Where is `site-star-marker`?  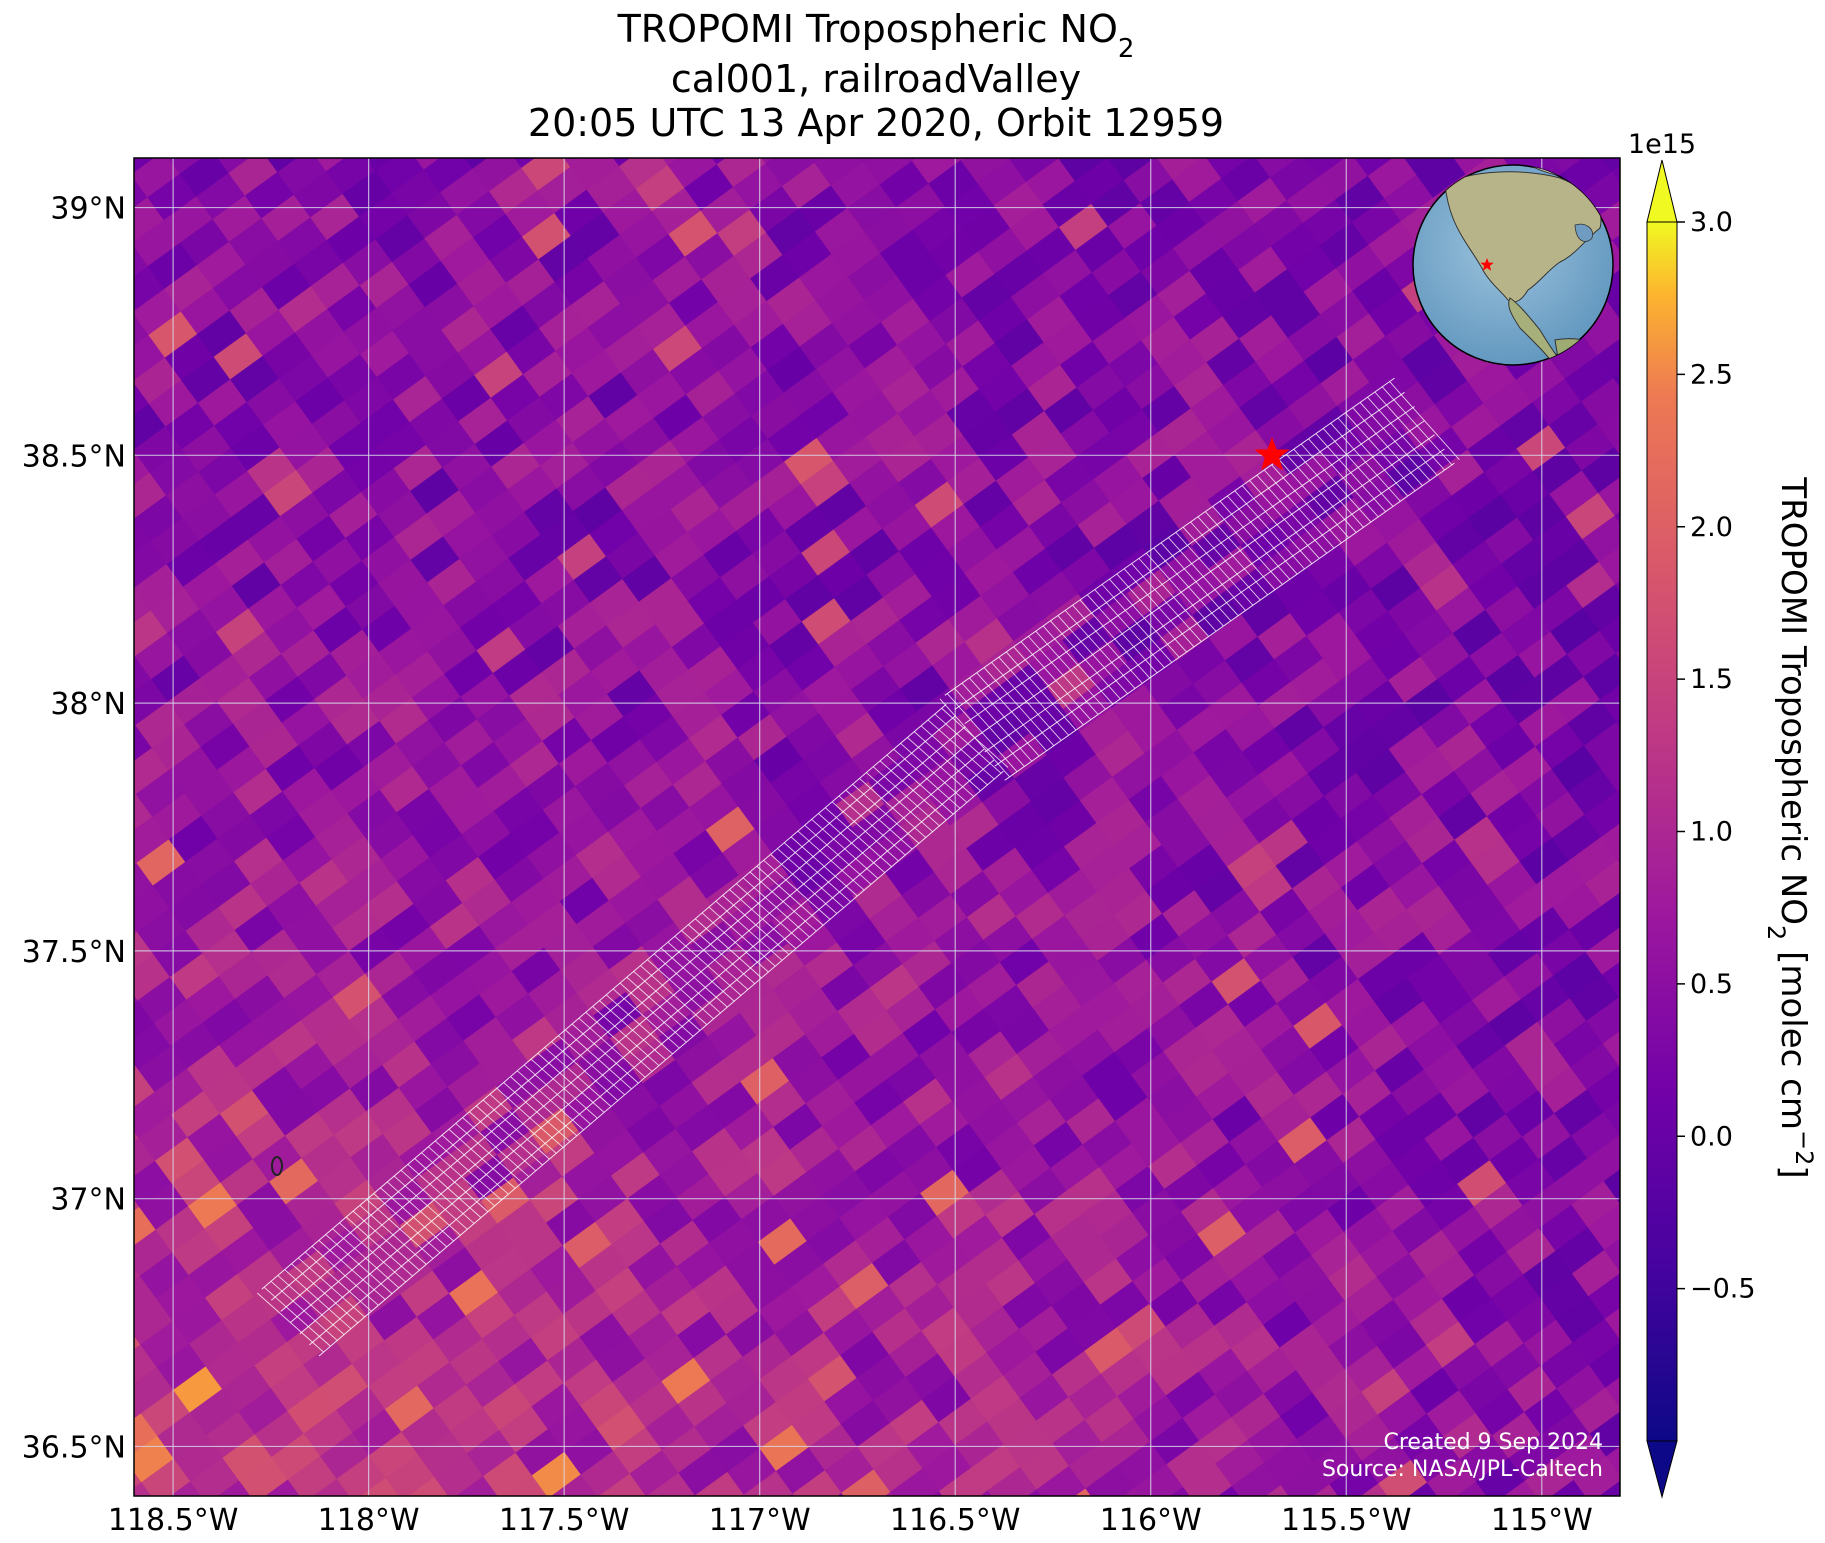 site-star-marker is located at coordinates (1272, 453).